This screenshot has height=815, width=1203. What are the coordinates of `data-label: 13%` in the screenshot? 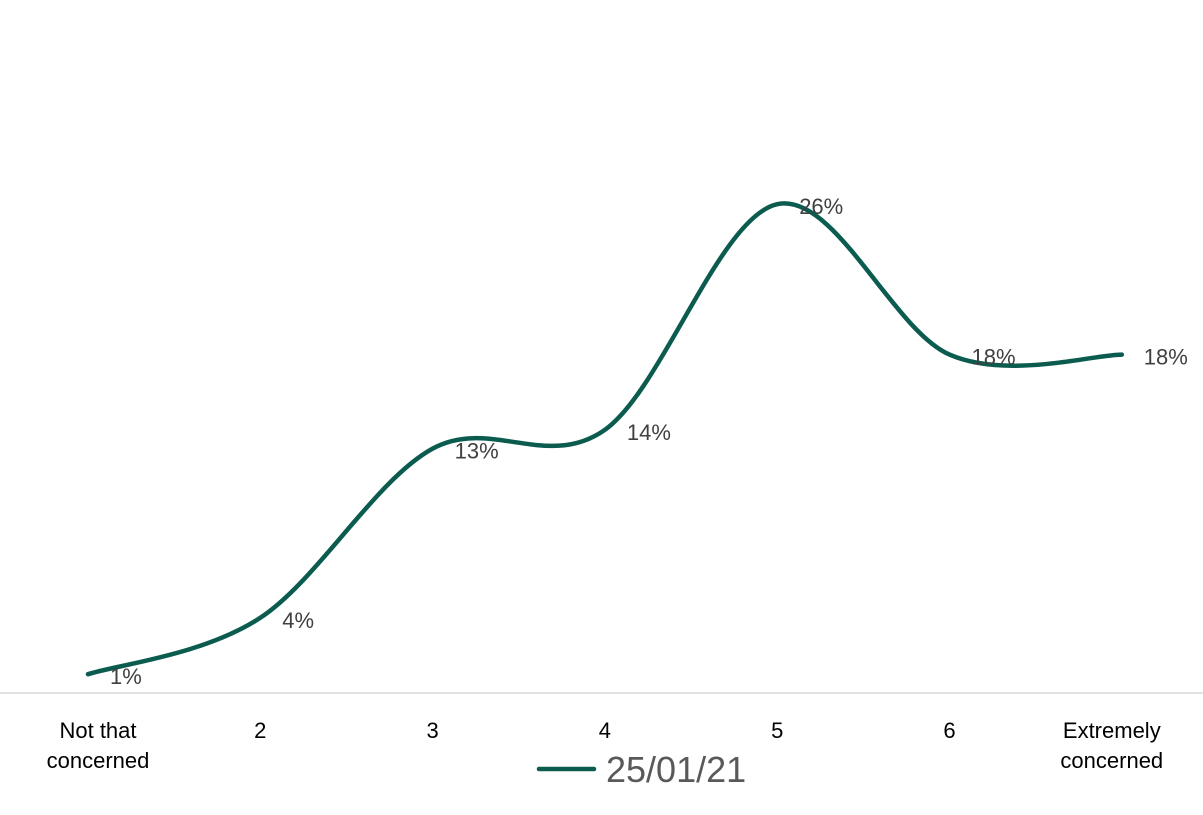 It's located at (477, 451).